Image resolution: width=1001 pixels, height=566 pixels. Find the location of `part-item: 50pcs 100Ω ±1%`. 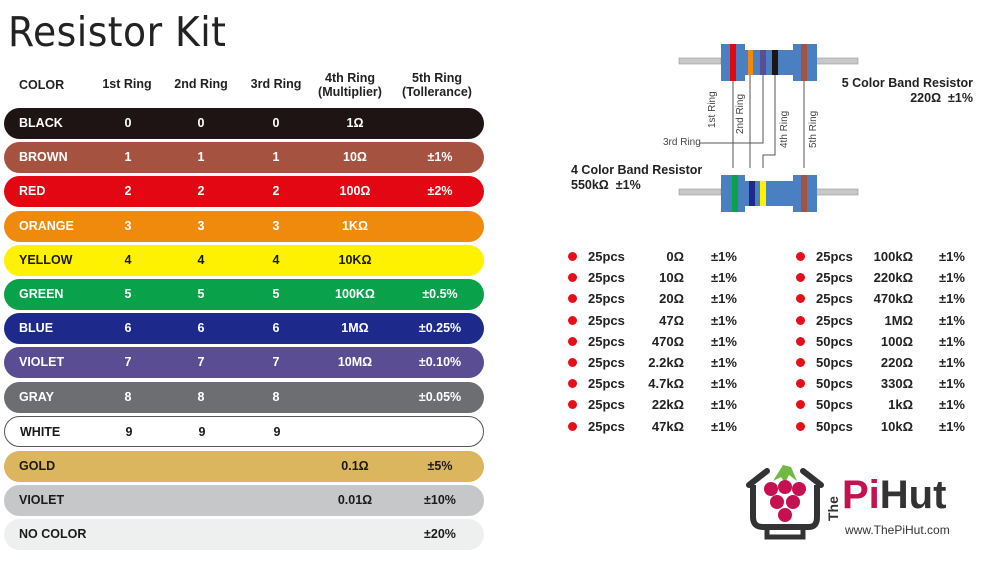

part-item: 50pcs 100Ω ±1% is located at coordinates (891, 341).